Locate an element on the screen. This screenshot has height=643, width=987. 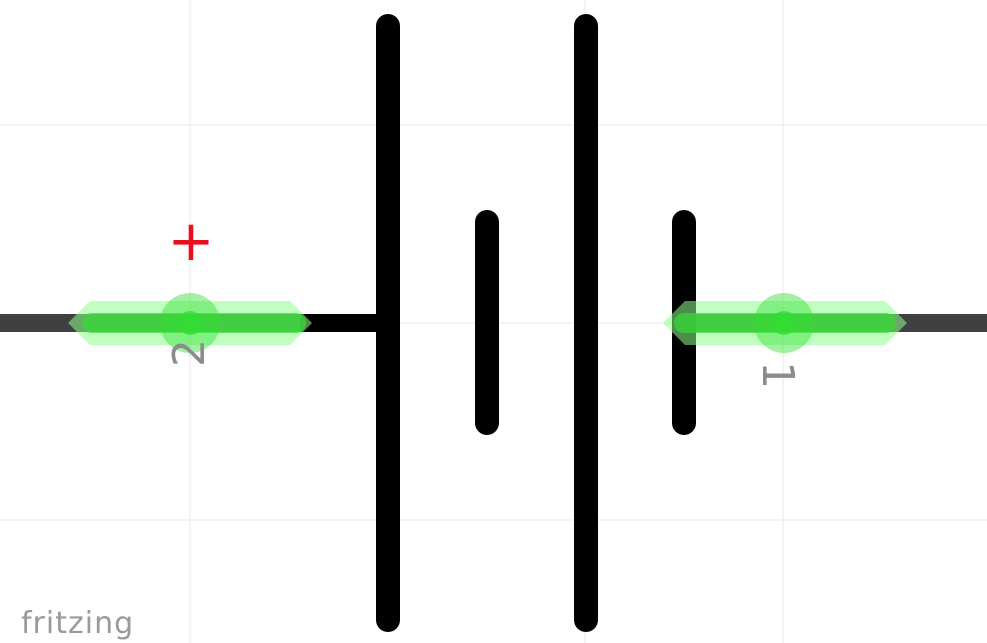
positive-polarity-marker: + is located at coordinates (191, 241).